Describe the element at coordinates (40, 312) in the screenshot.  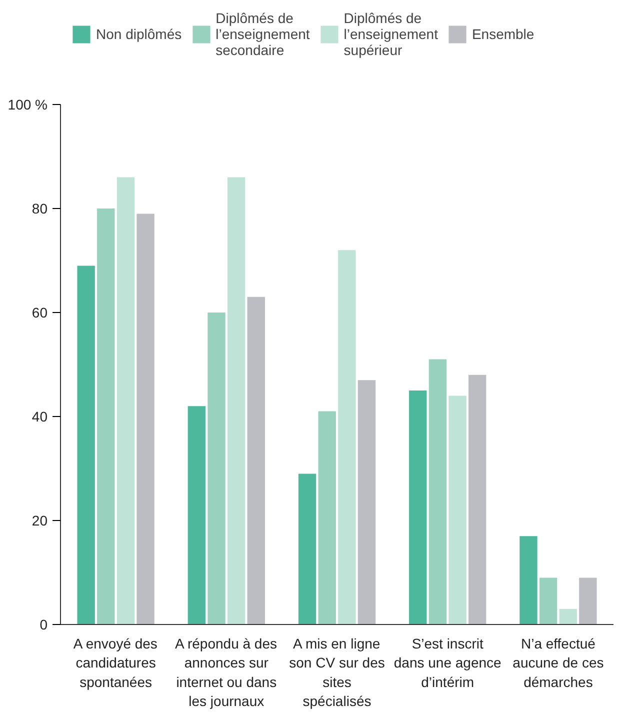
I see `y-tick-label: 60` at that location.